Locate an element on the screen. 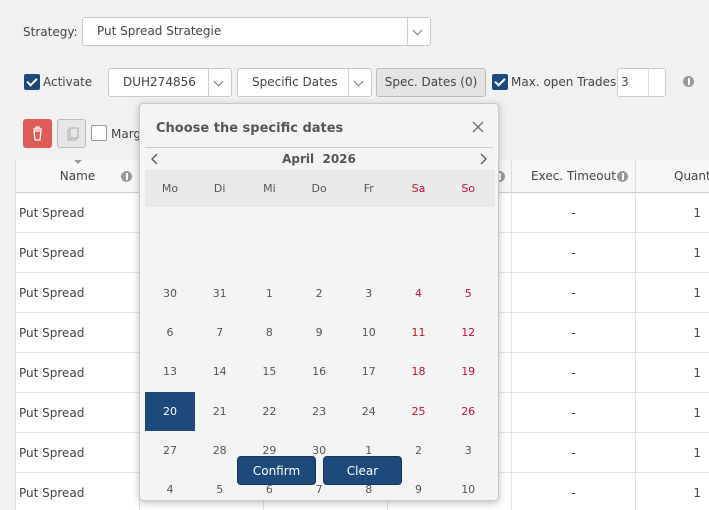 The height and width of the screenshot is (510, 709). calendar-day: 15 is located at coordinates (269, 372).